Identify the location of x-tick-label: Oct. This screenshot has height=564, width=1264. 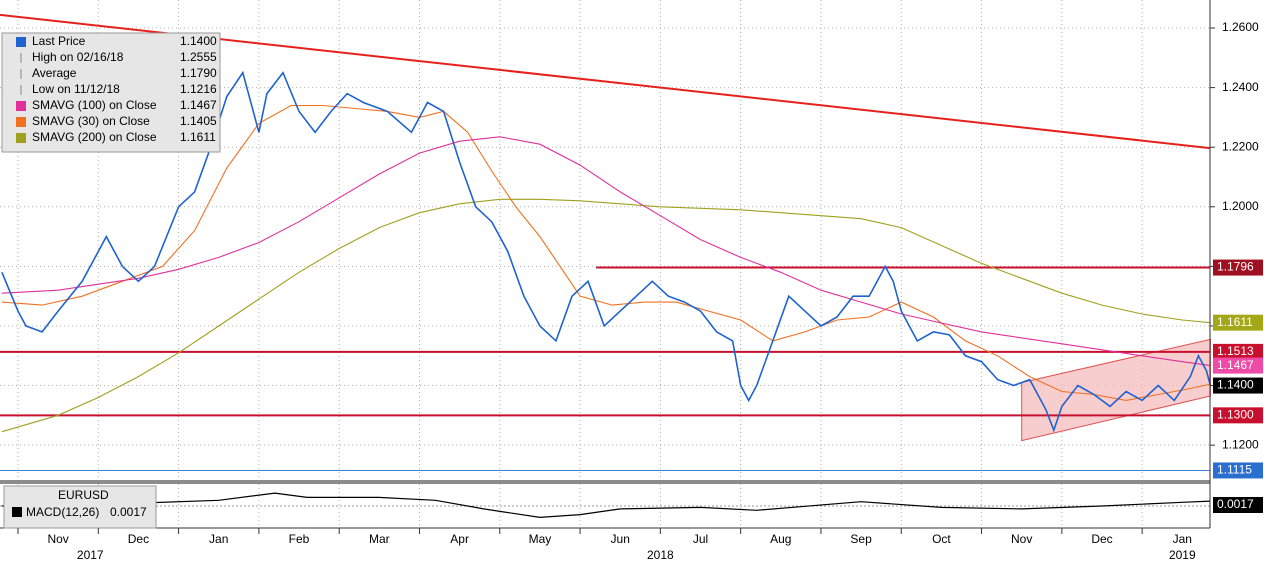
(941, 539).